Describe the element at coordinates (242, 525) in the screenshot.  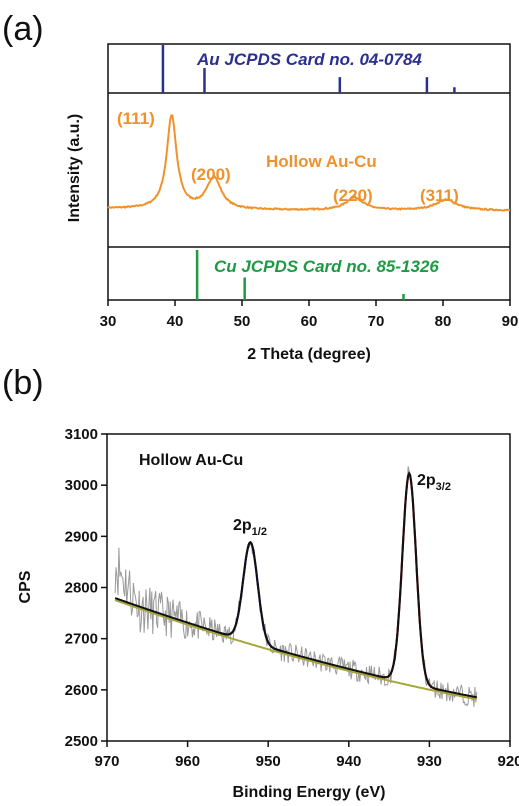
I see `peak-2p12-main: 2p` at that location.